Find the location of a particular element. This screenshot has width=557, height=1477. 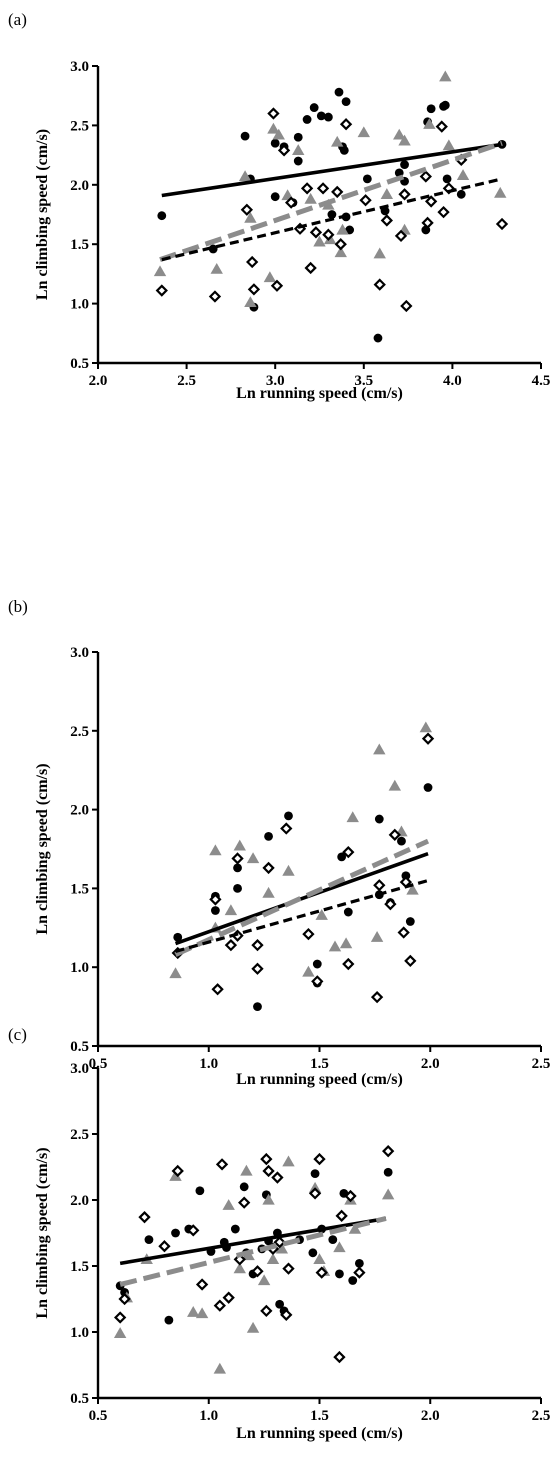

panel-label: (a) is located at coordinates (17, 19).